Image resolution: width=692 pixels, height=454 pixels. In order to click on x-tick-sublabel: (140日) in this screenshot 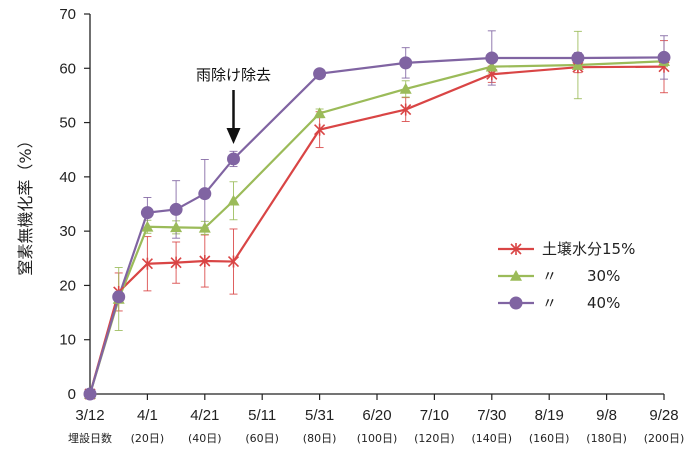, I will do `click(492, 438)`.